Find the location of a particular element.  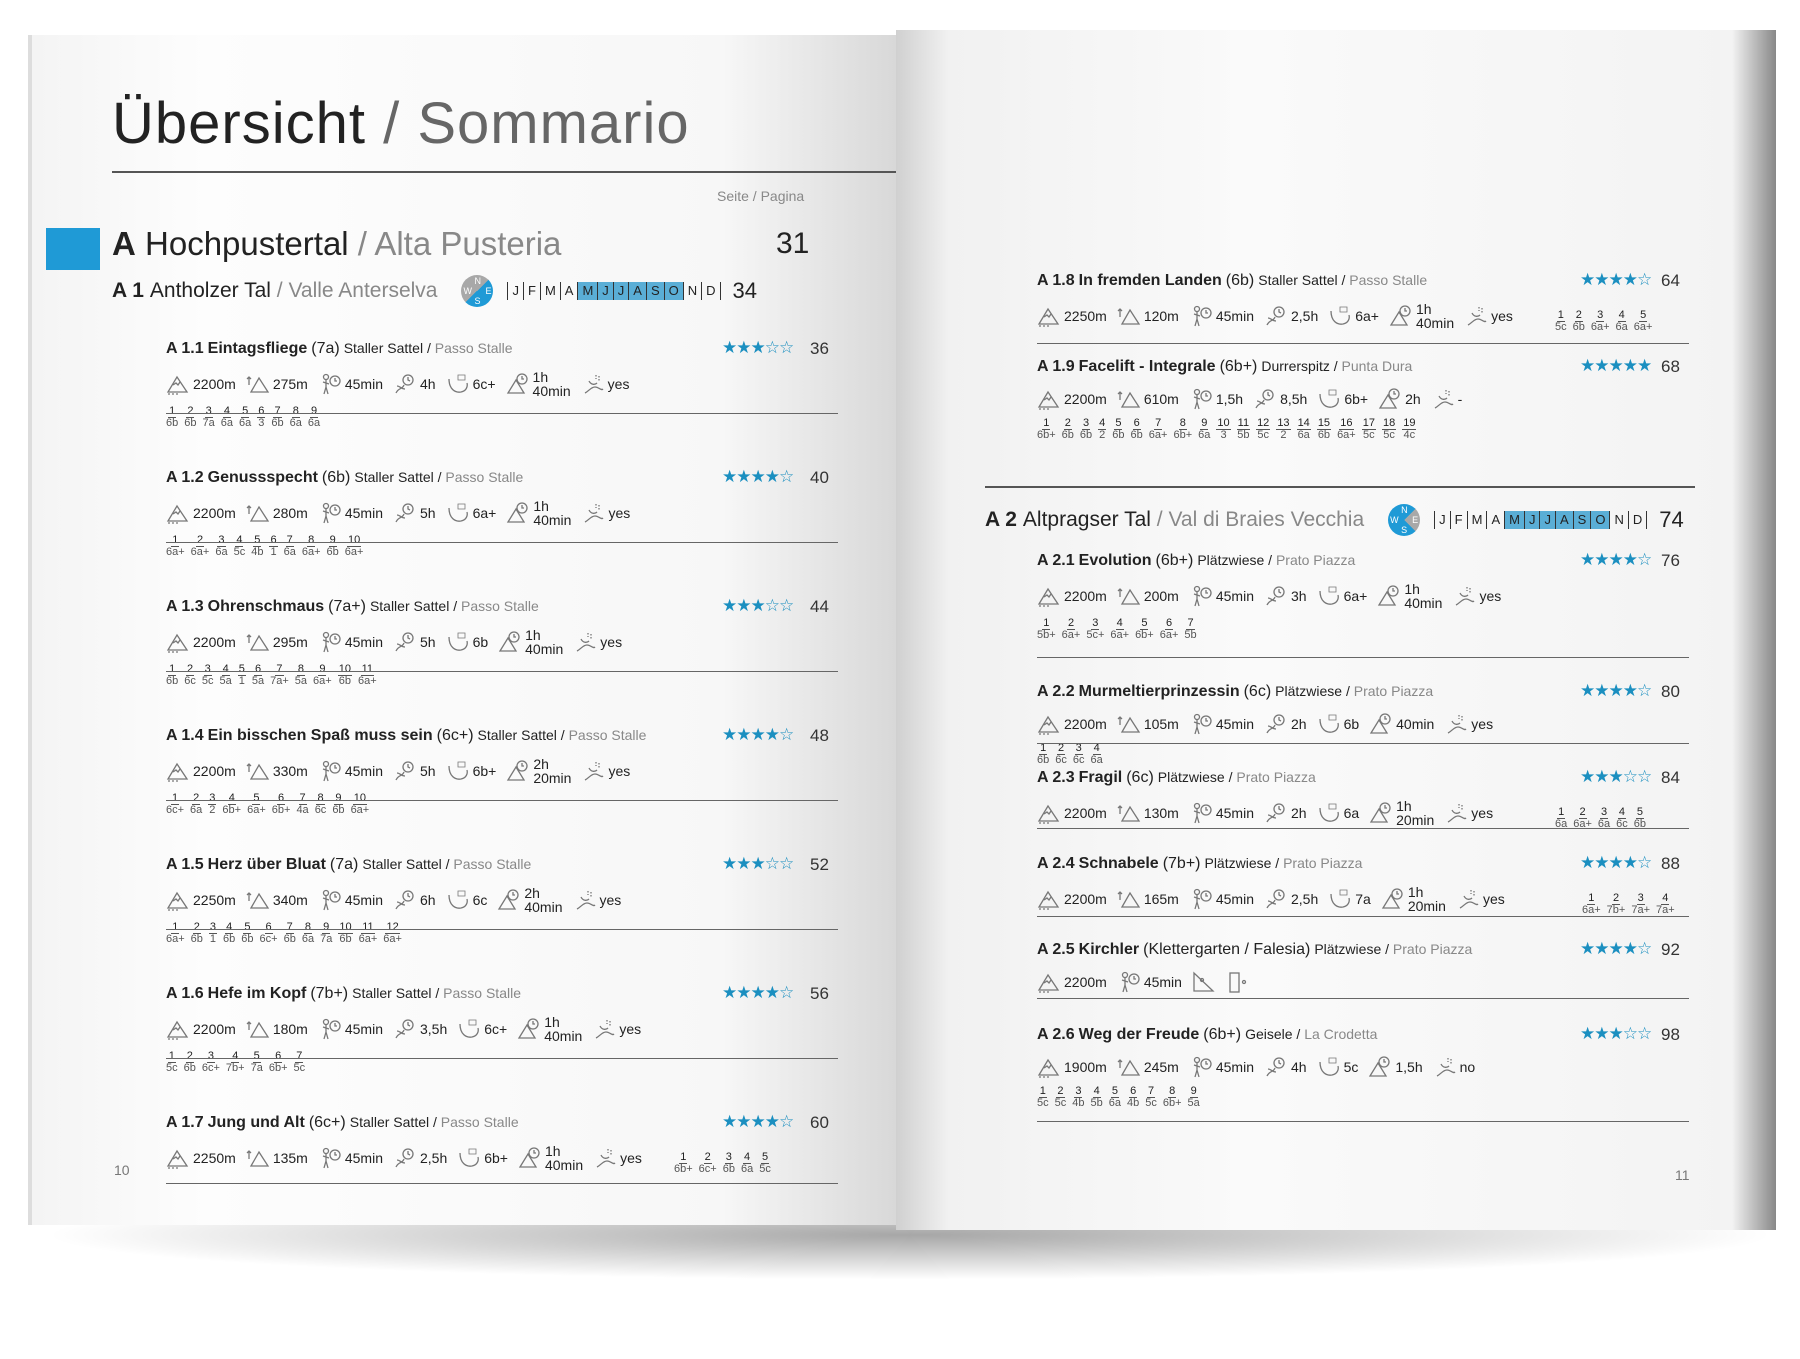

route-name: Fragil is located at coordinates (1100, 777).